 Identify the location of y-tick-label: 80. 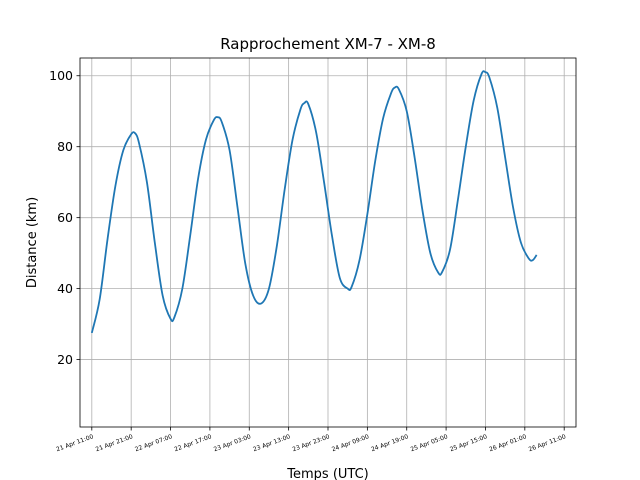
(65, 146).